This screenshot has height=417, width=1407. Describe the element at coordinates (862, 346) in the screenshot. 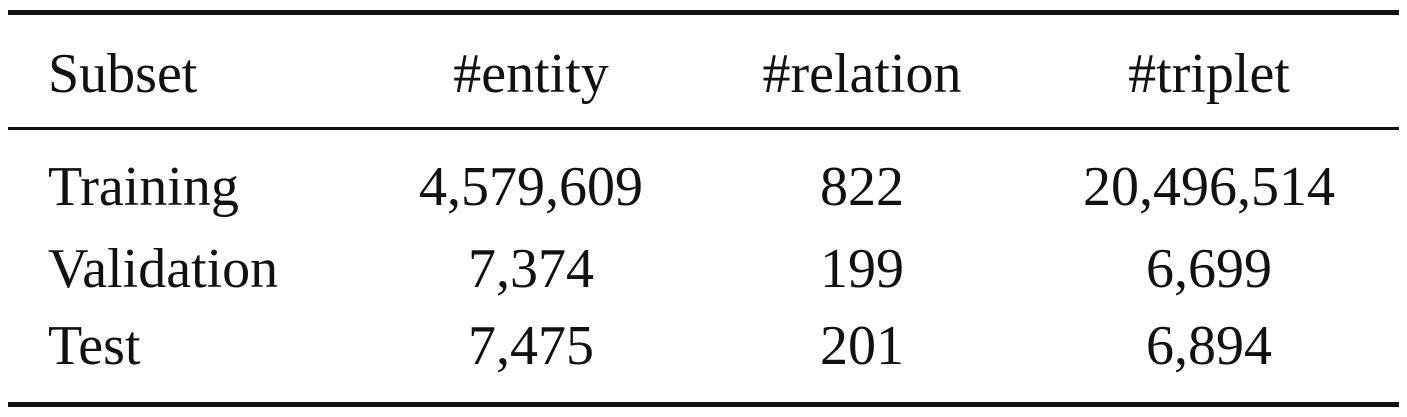

I see `relation-count: 201` at that location.